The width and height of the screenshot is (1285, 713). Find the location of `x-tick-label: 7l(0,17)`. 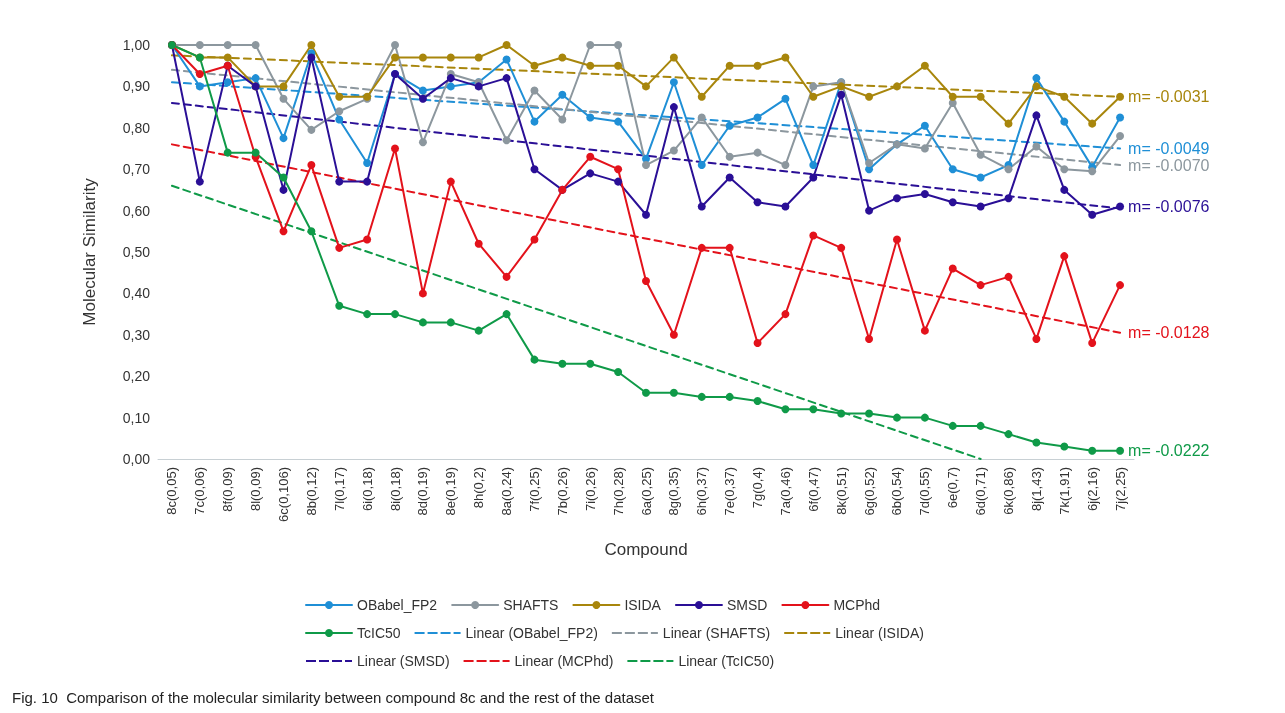

x-tick-label: 7l(0,17) is located at coordinates (339, 489).